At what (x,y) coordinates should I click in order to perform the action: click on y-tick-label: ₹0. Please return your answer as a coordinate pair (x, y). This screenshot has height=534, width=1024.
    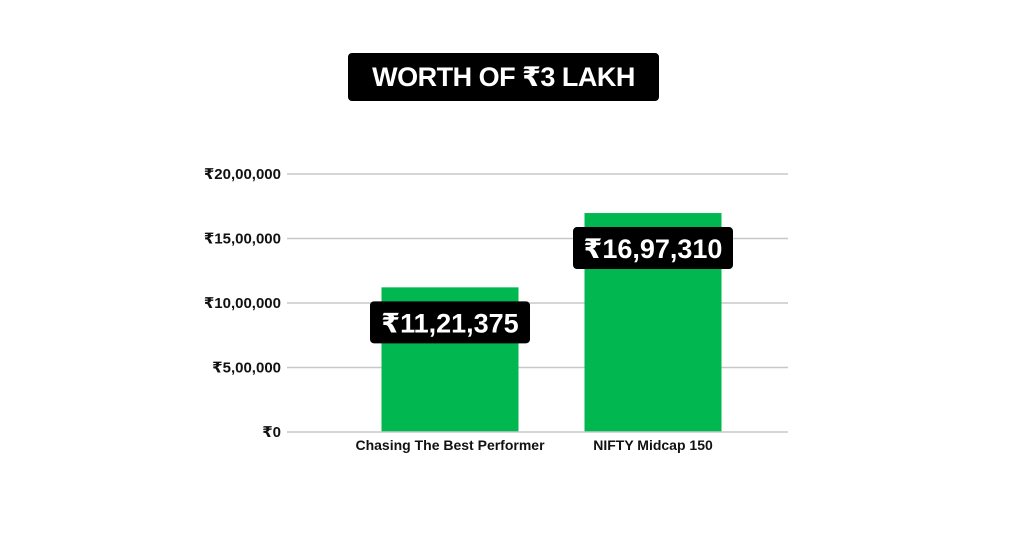
    Looking at the image, I should click on (271, 432).